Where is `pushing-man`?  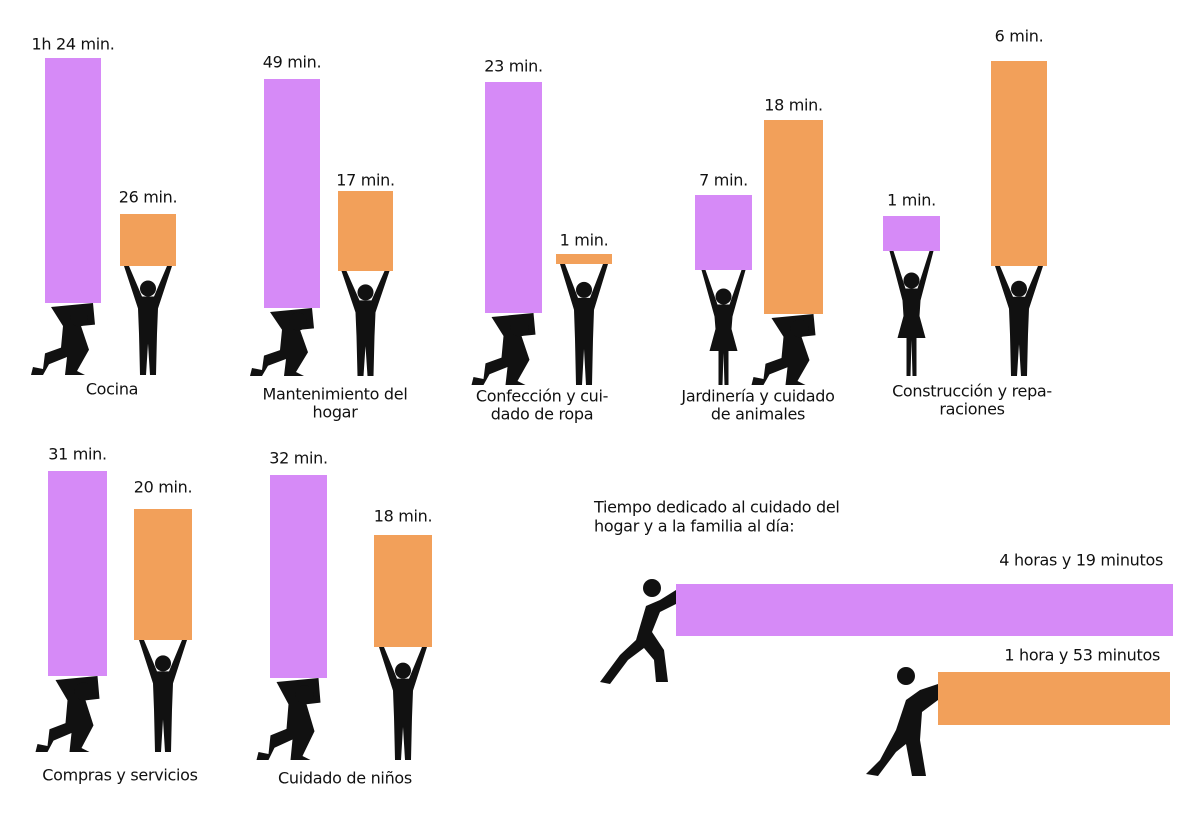 pushing-man is located at coordinates (902, 730).